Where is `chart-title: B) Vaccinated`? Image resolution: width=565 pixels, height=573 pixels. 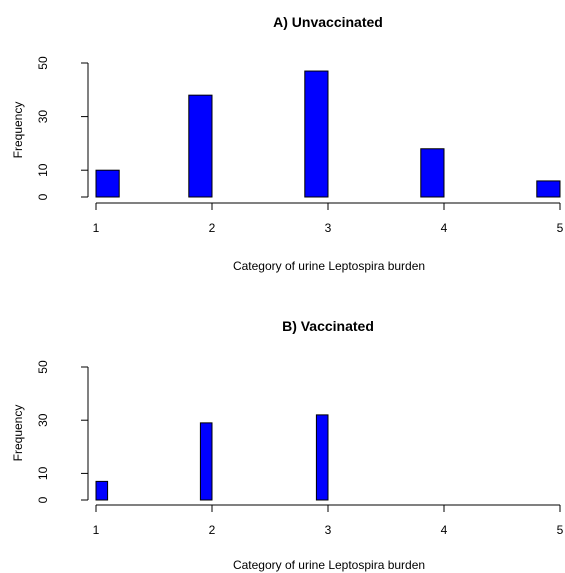 chart-title: B) Vaccinated is located at coordinates (328, 326).